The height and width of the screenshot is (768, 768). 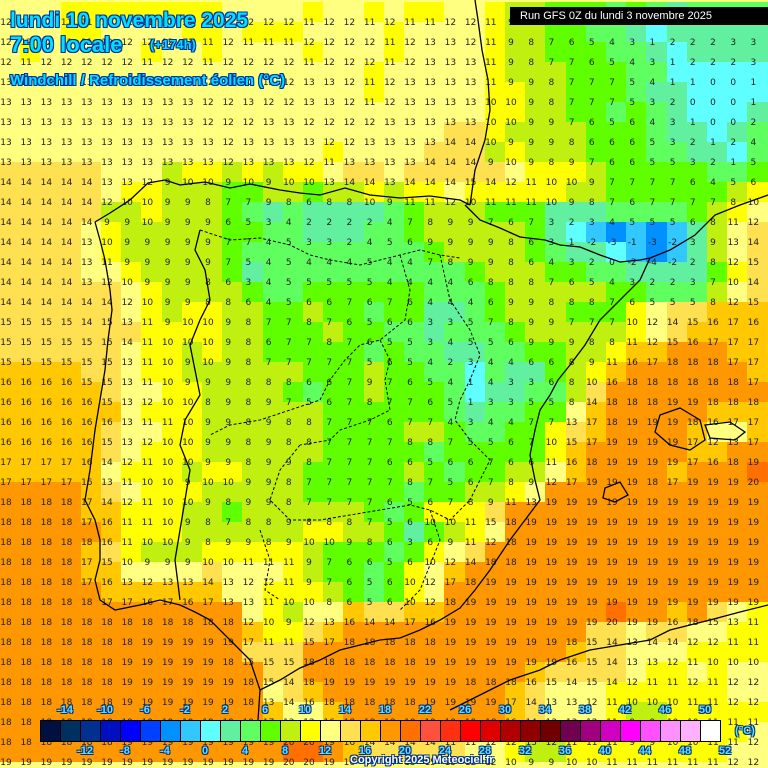 What do you see at coordinates (345, 710) in the screenshot?
I see `legend-top-label: 14` at bounding box center [345, 710].